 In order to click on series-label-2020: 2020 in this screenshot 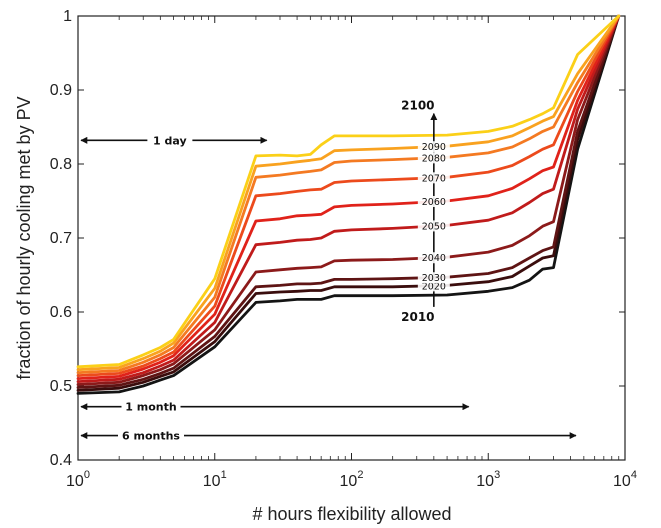, I will do `click(434, 286)`.